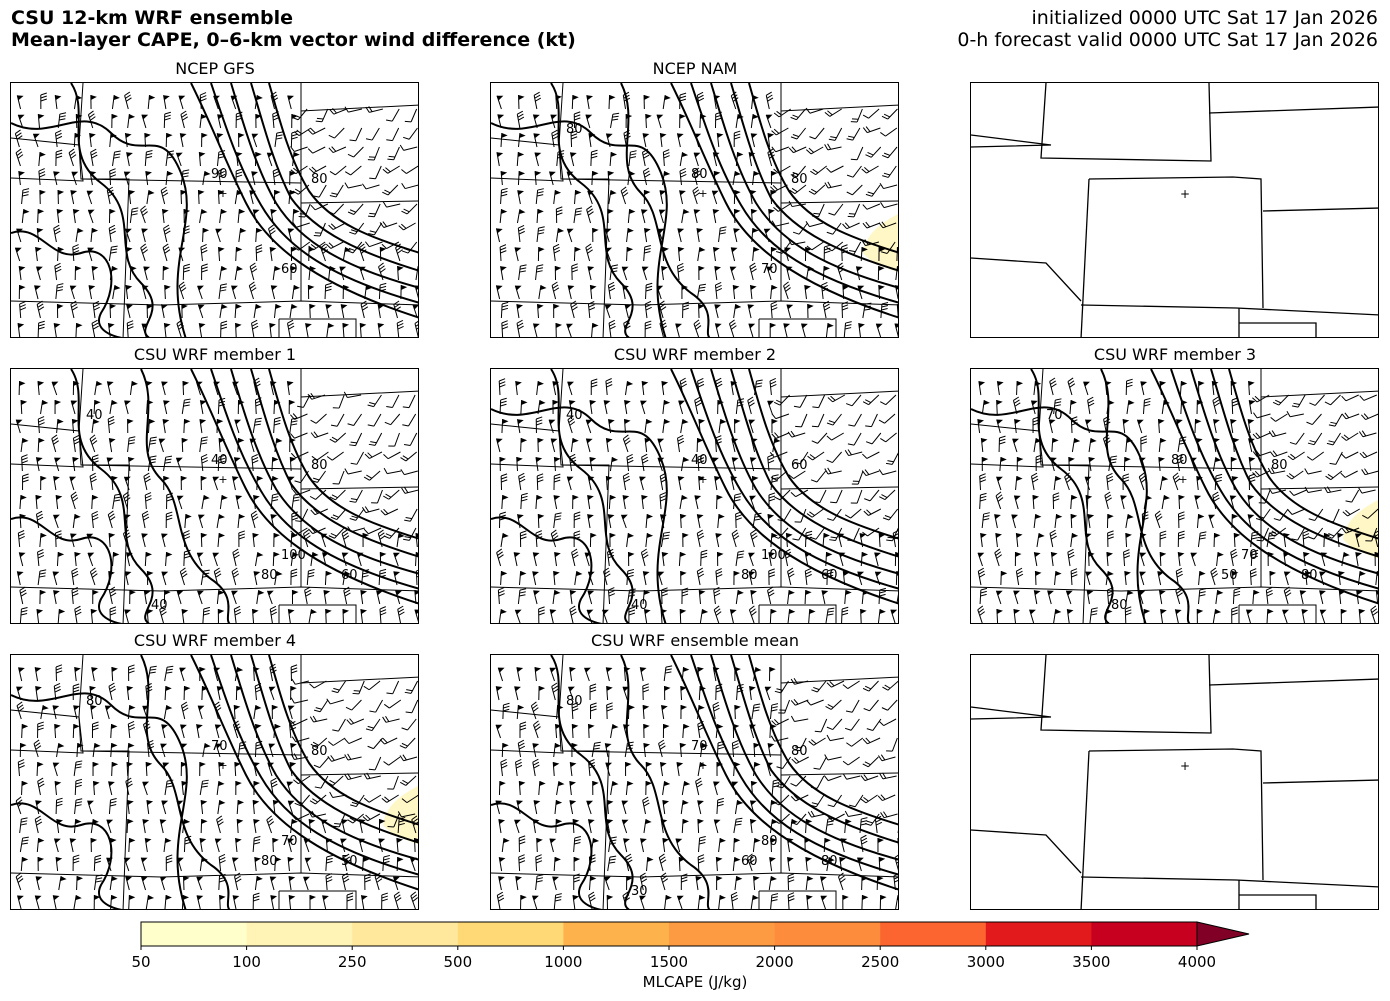 The height and width of the screenshot is (1001, 1390). I want to click on colorbar-tick-label: 100, so click(246, 962).